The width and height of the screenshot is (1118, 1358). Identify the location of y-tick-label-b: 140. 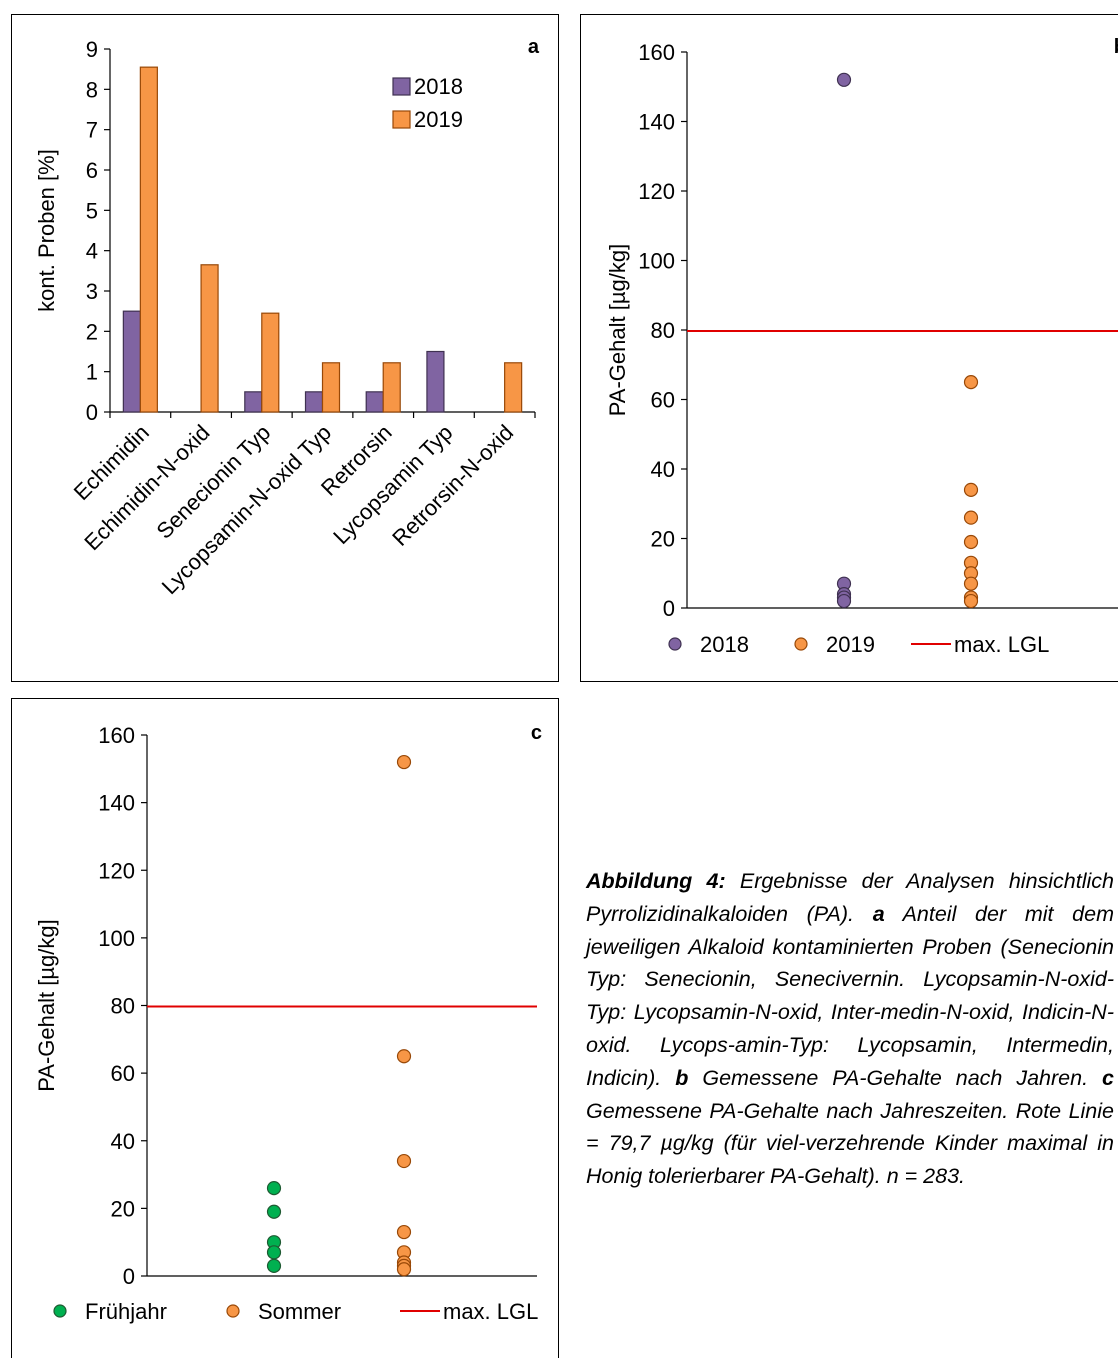
(656, 122).